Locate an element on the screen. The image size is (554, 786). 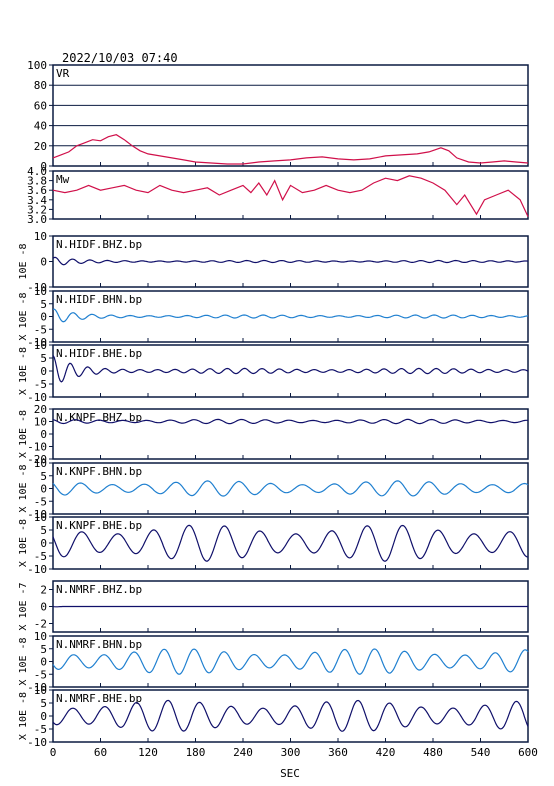
x-tick-label-6: 360 is located at coordinates (338, 752).